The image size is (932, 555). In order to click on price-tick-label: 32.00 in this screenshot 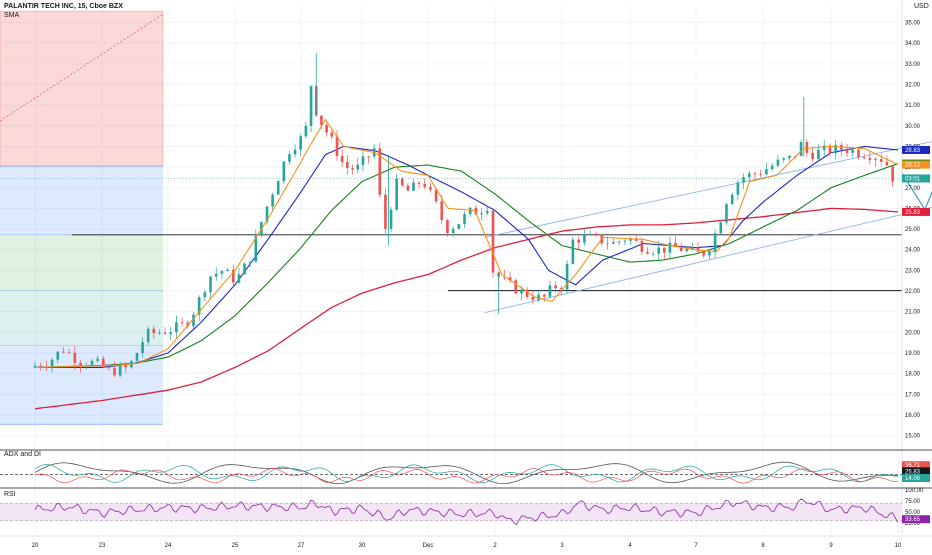, I will do `click(913, 85)`.